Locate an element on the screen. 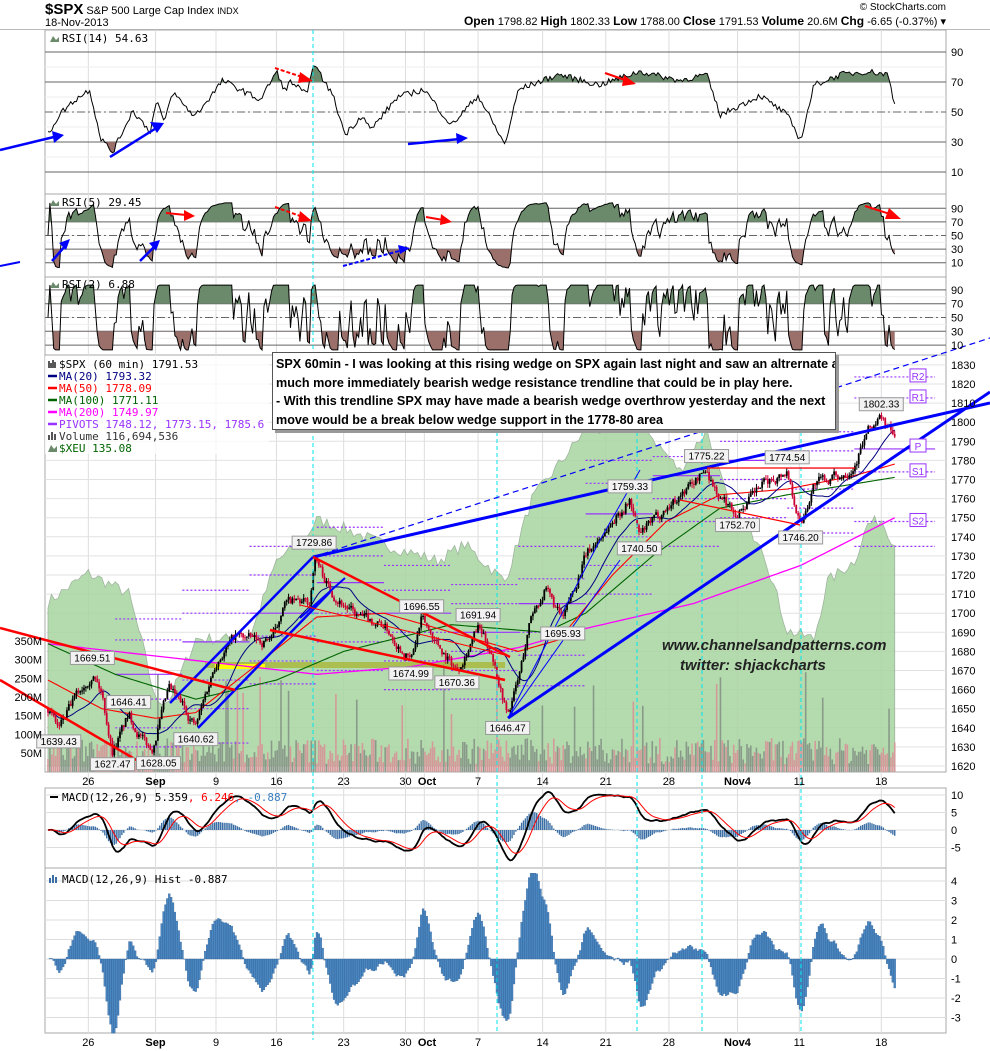 The width and height of the screenshot is (990, 1051). date-tick-label: Oct is located at coordinates (427, 1043).